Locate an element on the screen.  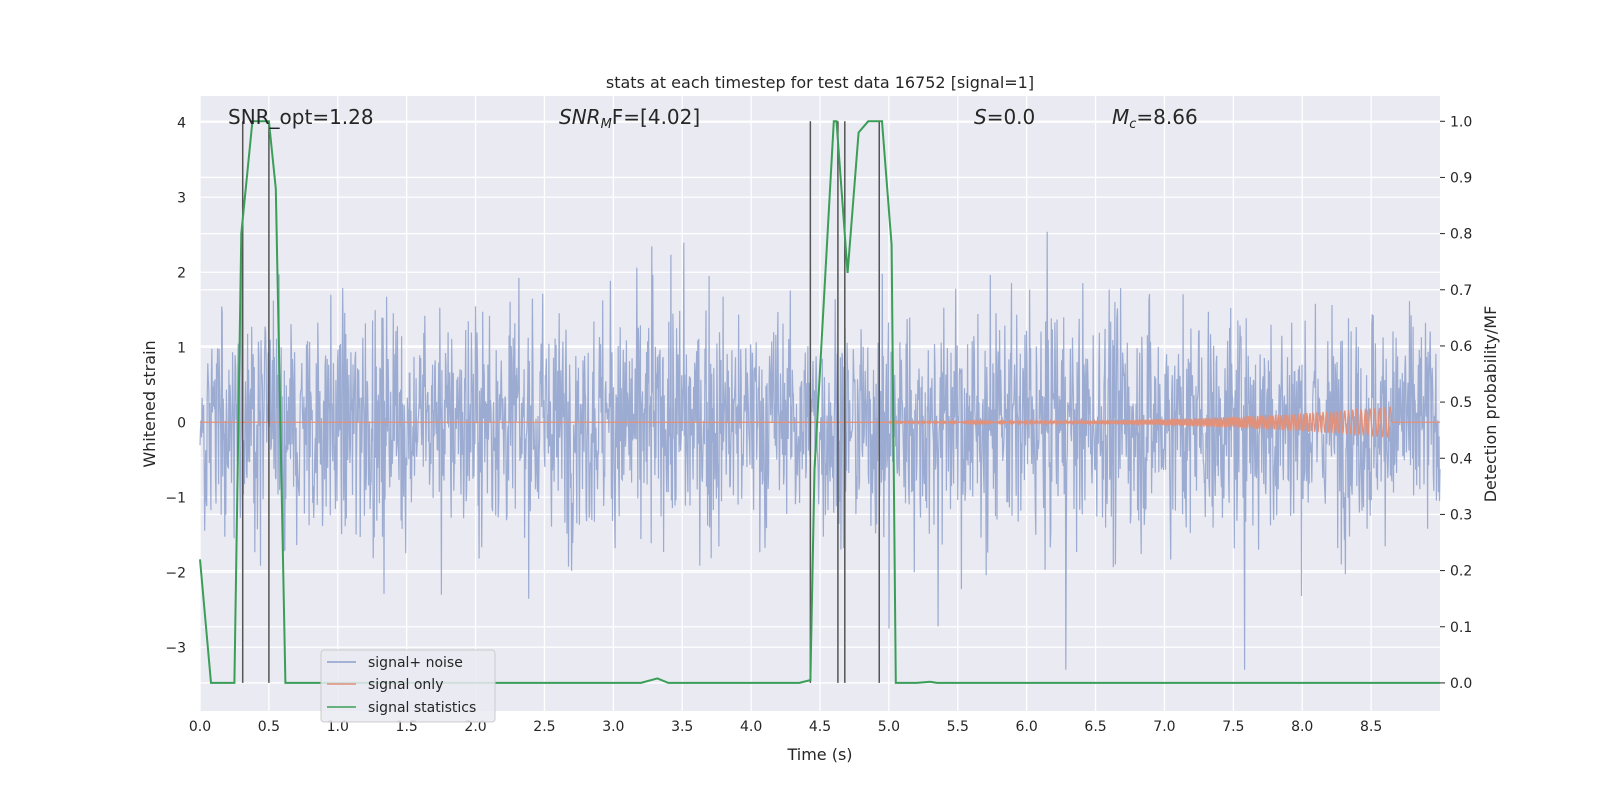
legend-label-signal-only: signal only is located at coordinates (405, 685).